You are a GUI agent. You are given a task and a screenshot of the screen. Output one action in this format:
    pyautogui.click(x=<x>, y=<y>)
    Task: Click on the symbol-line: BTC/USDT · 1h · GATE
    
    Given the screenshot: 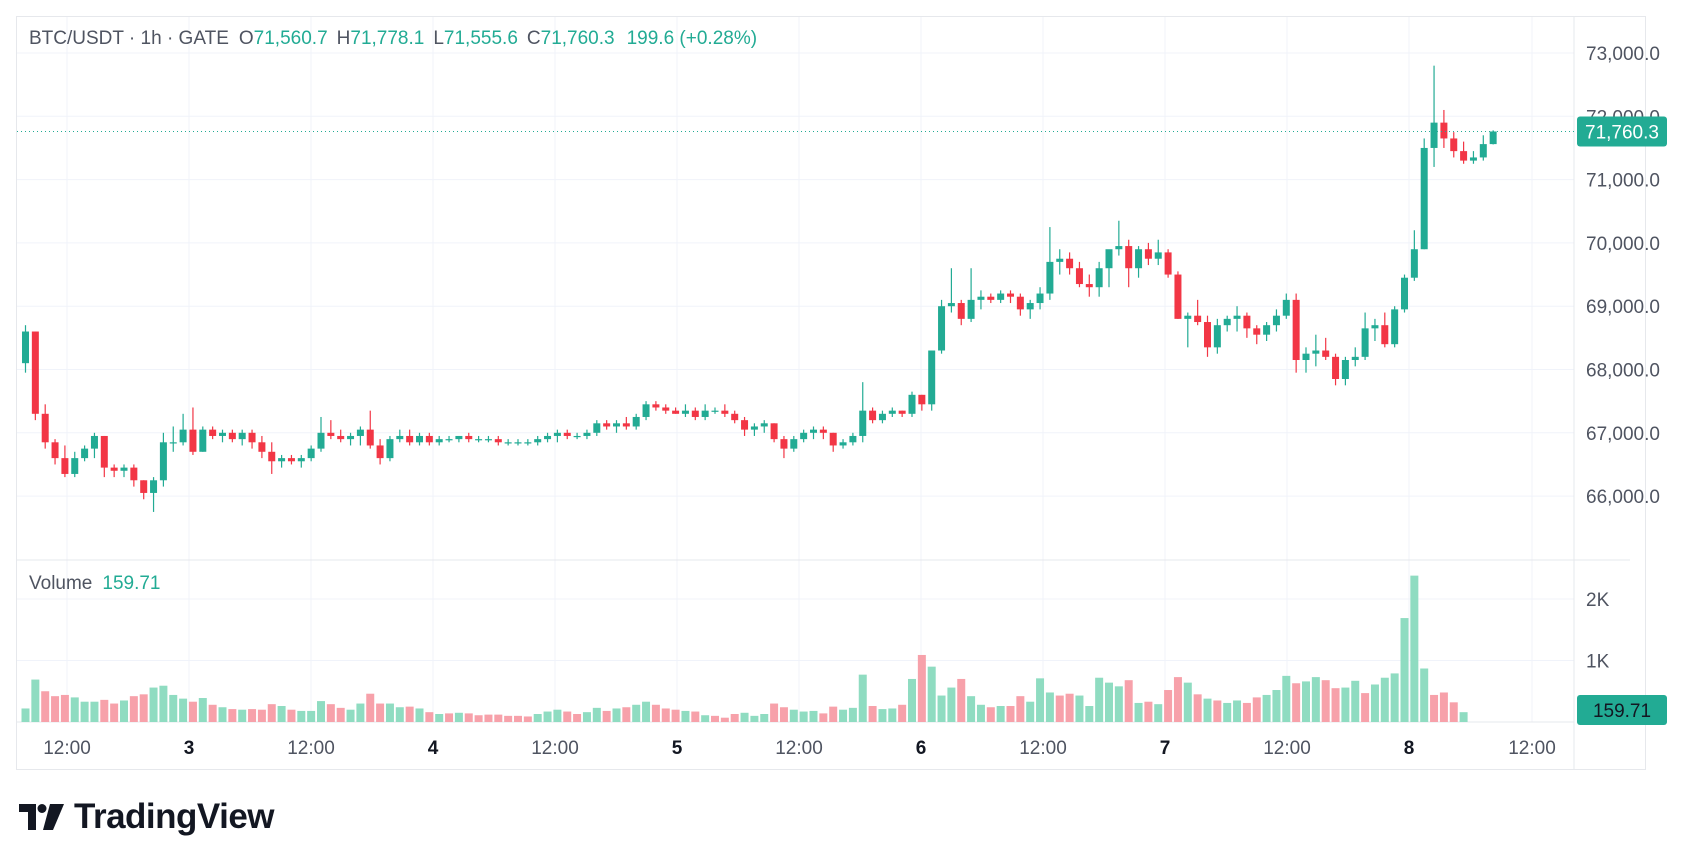 What is the action you would take?
    pyautogui.click(x=129, y=38)
    